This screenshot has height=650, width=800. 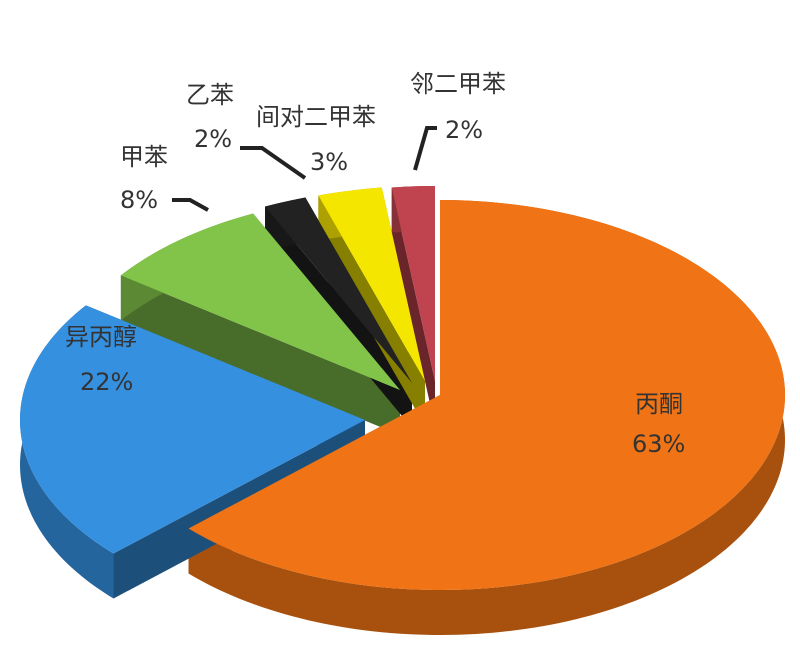 I want to click on label-acetone: 丙酮, so click(x=659, y=404).